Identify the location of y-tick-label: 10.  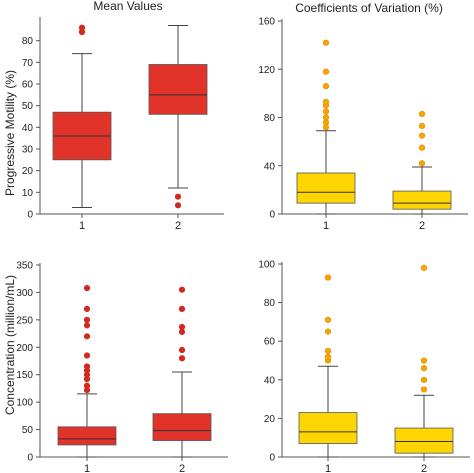
(28, 193).